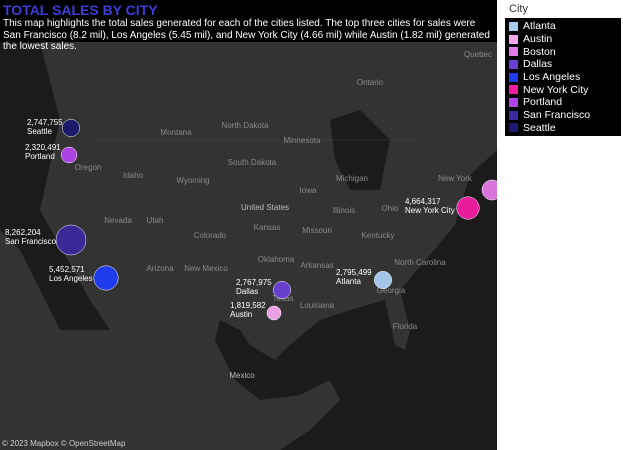 This screenshot has height=450, width=623. What do you see at coordinates (176, 132) in the screenshot?
I see `place-label: Montana` at bounding box center [176, 132].